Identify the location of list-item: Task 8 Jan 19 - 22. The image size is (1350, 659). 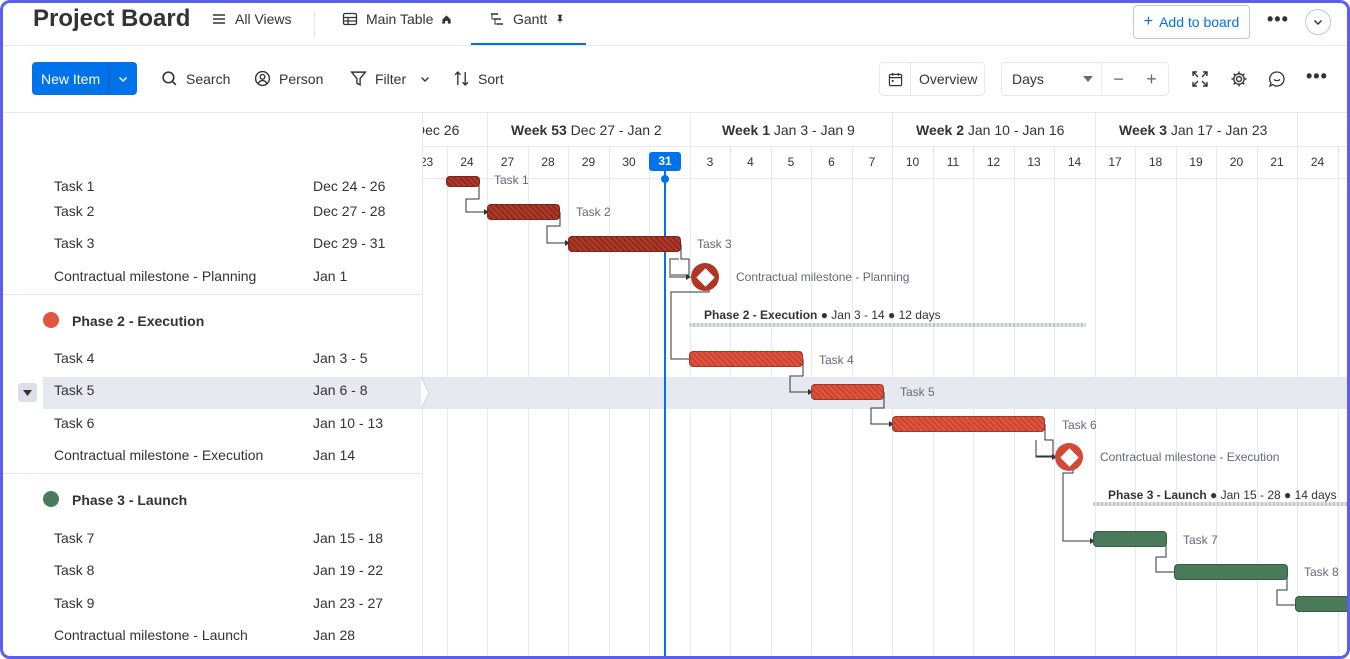
(212, 571).